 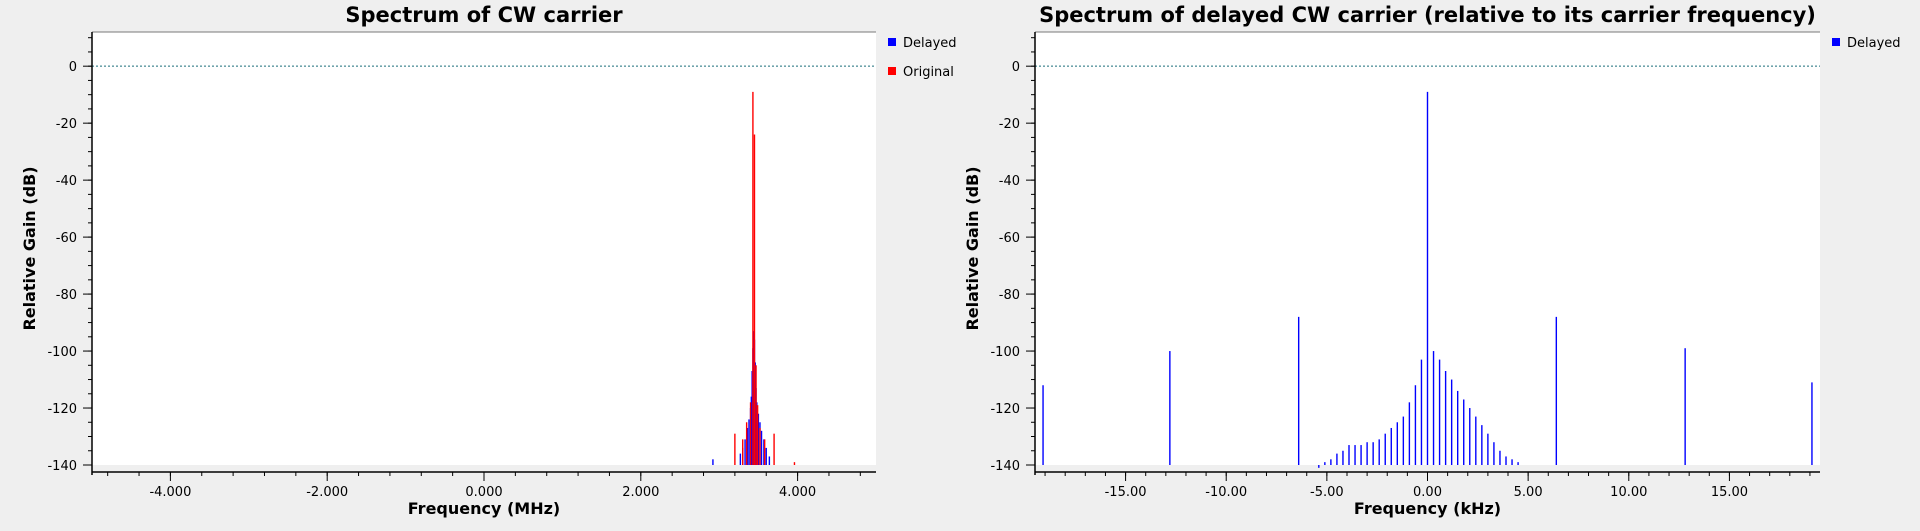 What do you see at coordinates (1327, 492) in the screenshot?
I see `x-tick-label: -5.00` at bounding box center [1327, 492].